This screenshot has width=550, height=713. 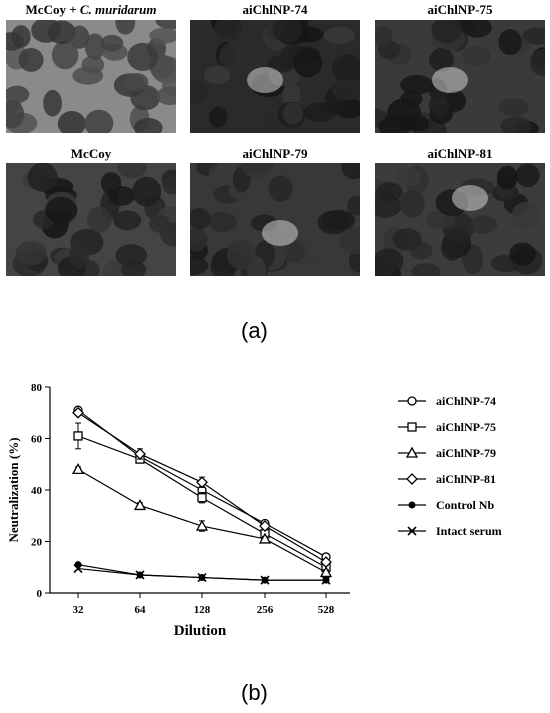 I want to click on y-tick-label: 60, so click(x=37, y=440).